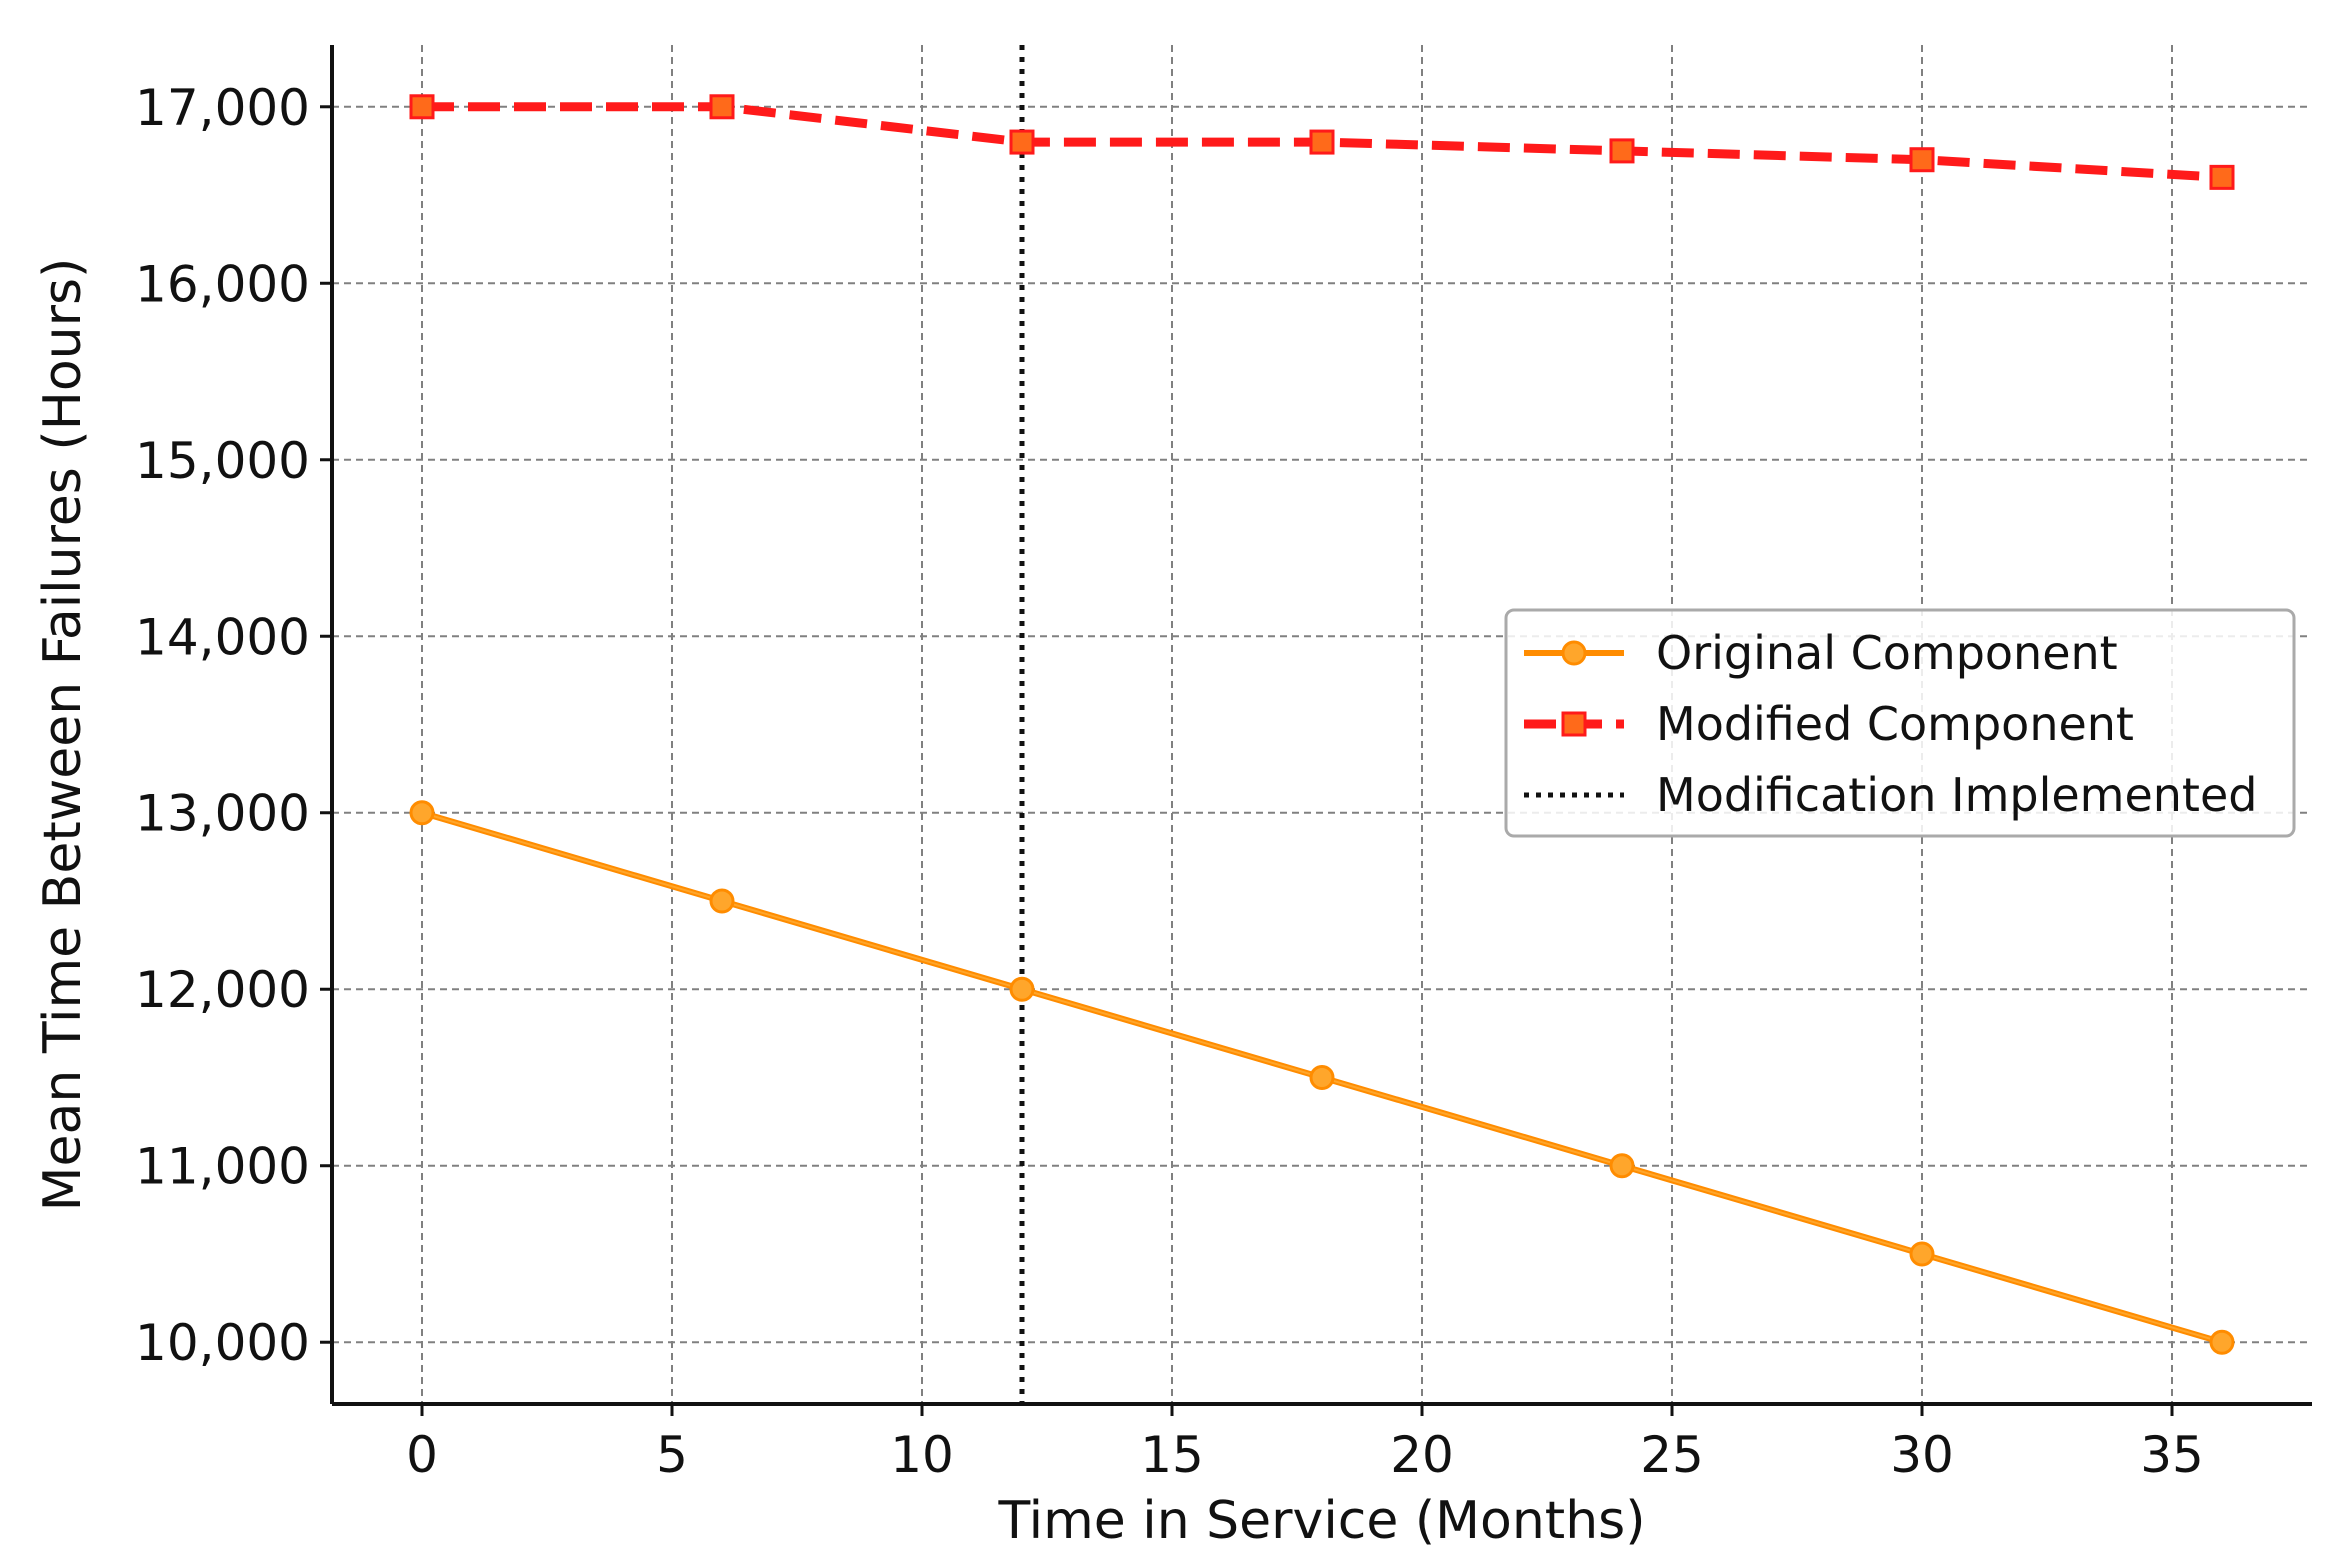  I want to click on legend-box, so click(1900, 723).